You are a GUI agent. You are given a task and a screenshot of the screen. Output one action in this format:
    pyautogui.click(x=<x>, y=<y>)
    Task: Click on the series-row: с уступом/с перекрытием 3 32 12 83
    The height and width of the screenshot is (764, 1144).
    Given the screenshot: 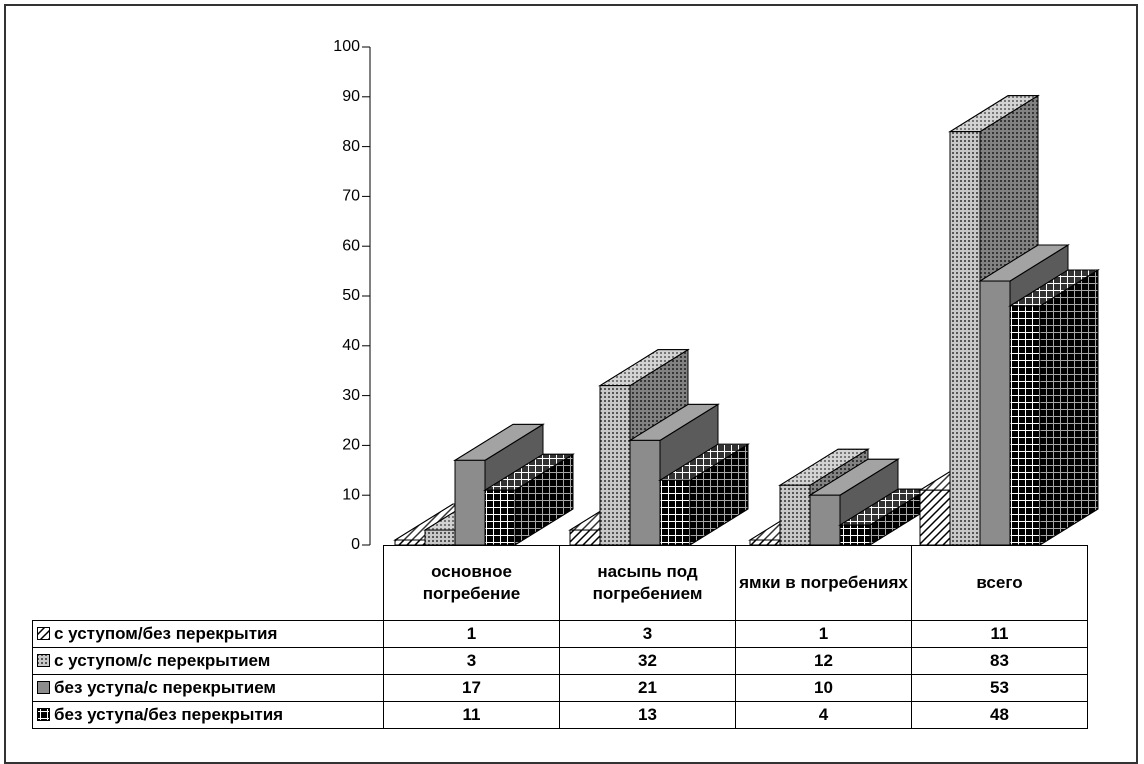 What is the action you would take?
    pyautogui.click(x=560, y=661)
    